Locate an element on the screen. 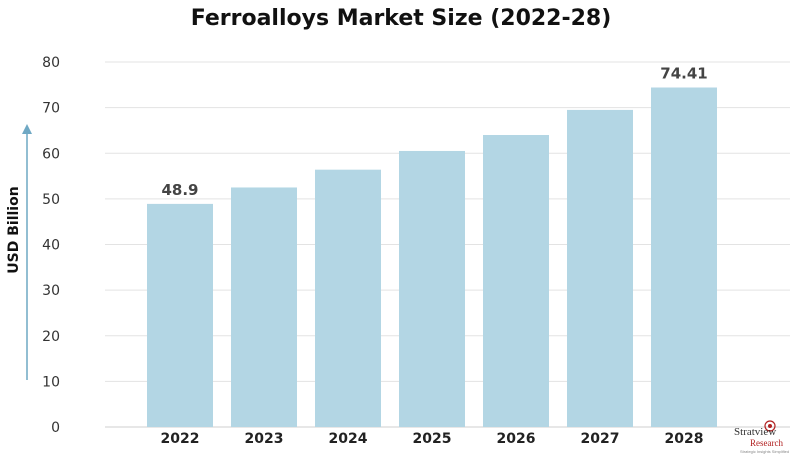 The height and width of the screenshot is (459, 802). logo-sub: Research is located at coordinates (766, 443).